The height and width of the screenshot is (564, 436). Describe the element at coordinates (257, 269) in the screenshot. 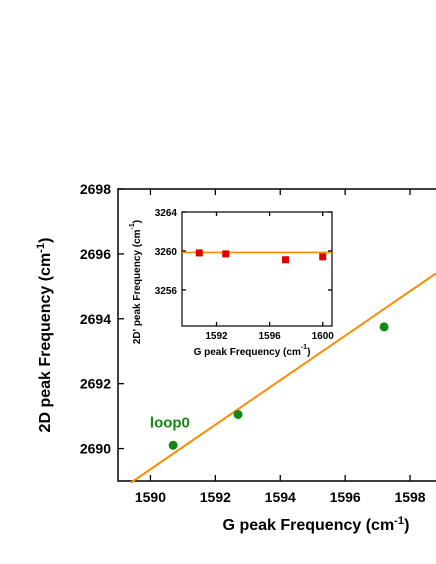

I see `inset-frame` at that location.